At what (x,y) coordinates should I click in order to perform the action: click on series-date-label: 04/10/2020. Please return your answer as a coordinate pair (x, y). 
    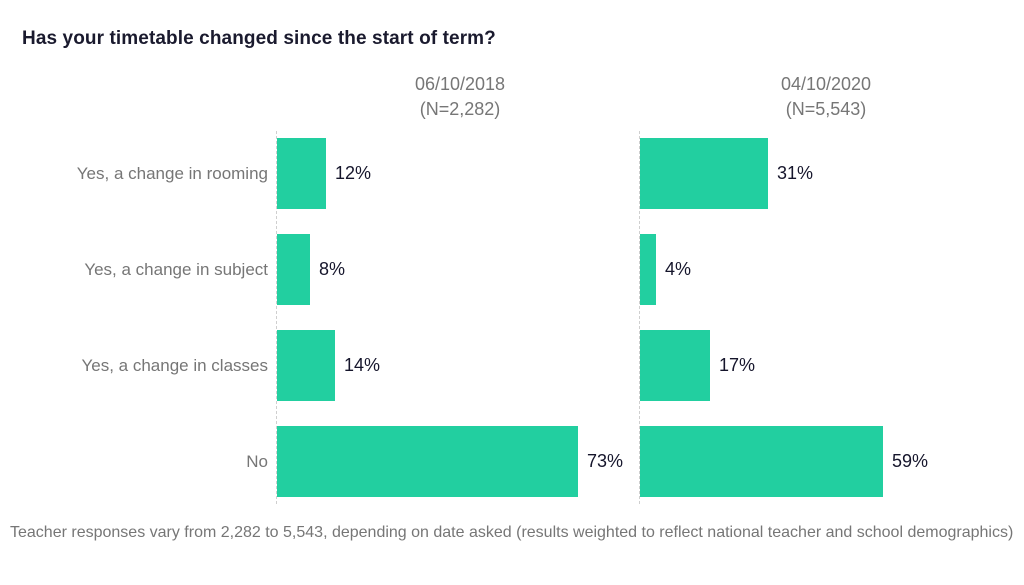
    Looking at the image, I should click on (826, 84).